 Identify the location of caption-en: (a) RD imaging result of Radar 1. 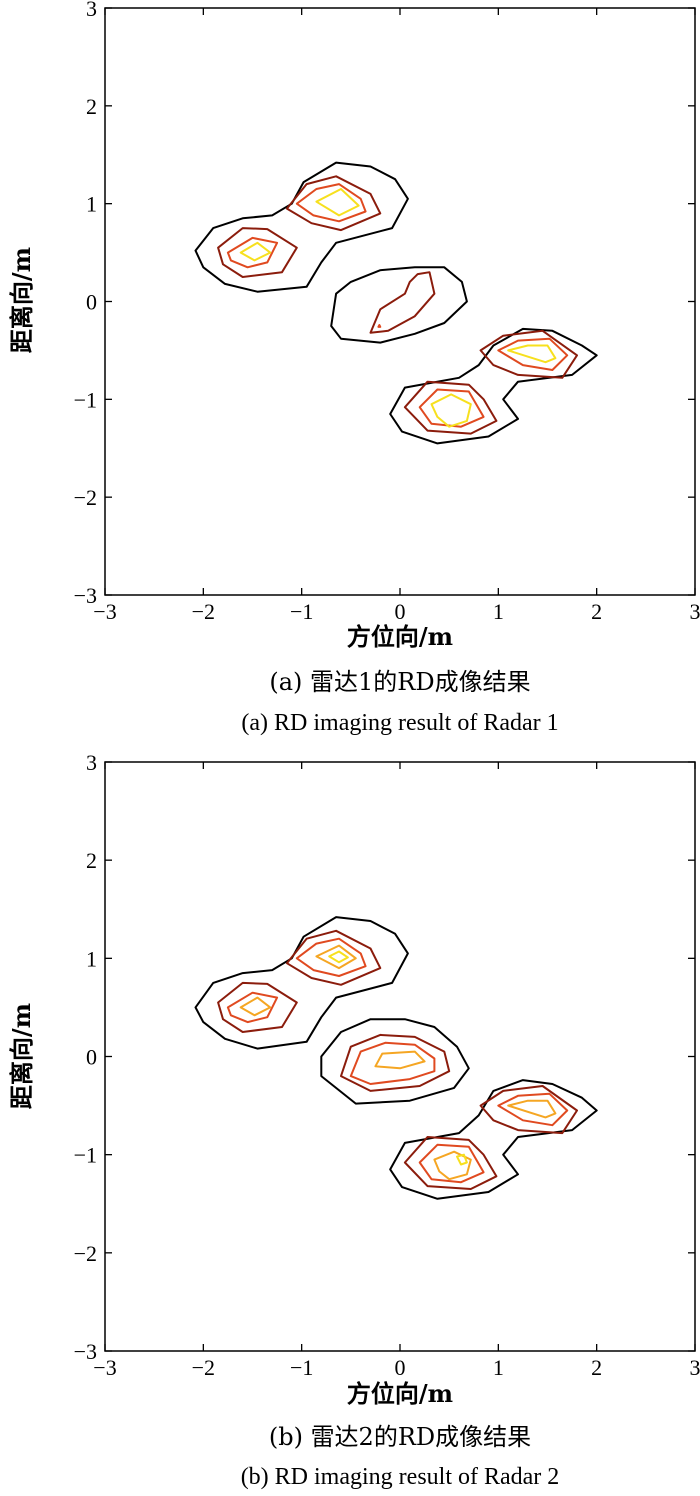
(399, 723).